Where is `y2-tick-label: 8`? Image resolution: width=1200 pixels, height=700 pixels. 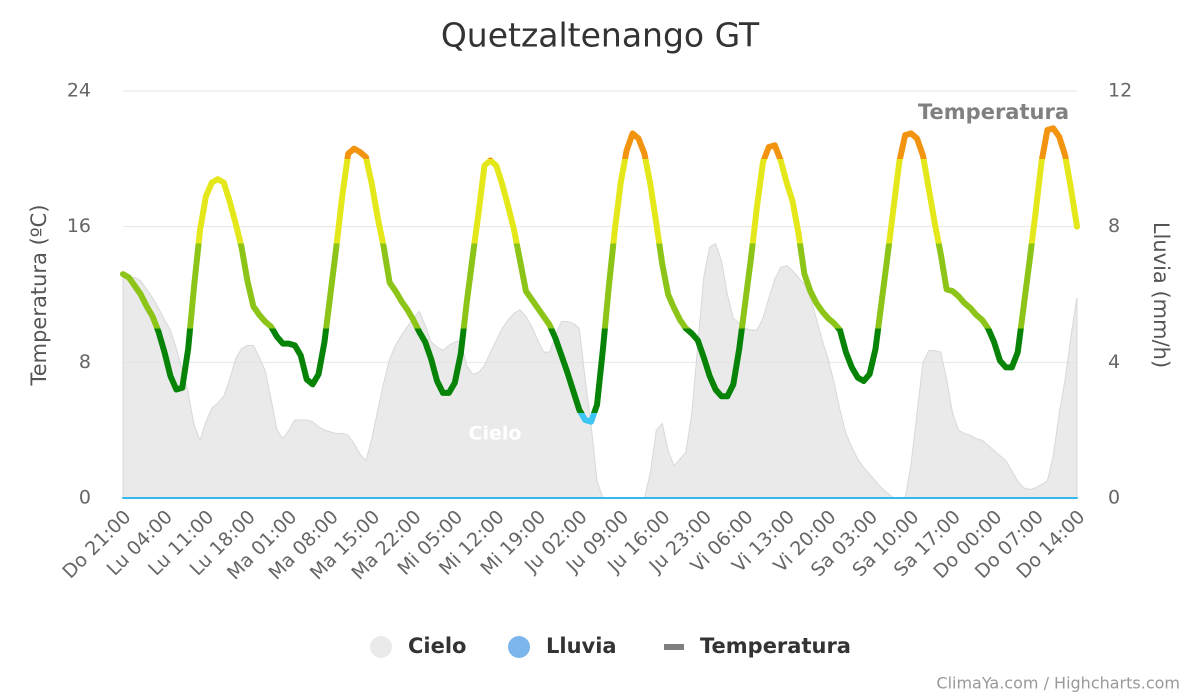
y2-tick-label: 8 is located at coordinates (1114, 226).